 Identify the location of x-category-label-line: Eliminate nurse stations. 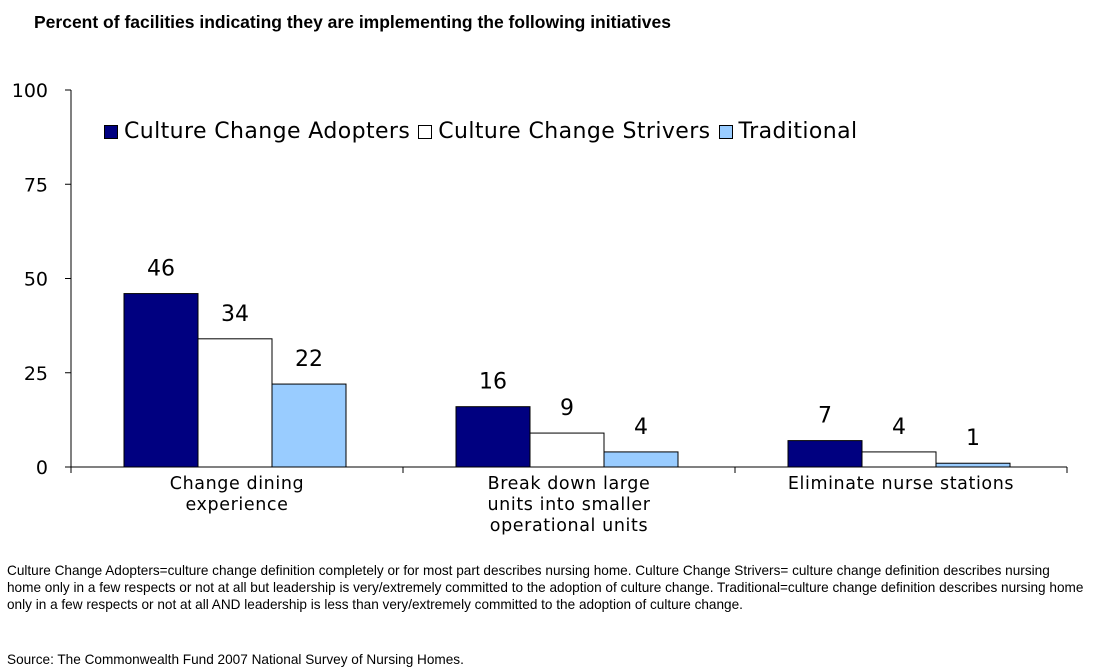
(901, 484).